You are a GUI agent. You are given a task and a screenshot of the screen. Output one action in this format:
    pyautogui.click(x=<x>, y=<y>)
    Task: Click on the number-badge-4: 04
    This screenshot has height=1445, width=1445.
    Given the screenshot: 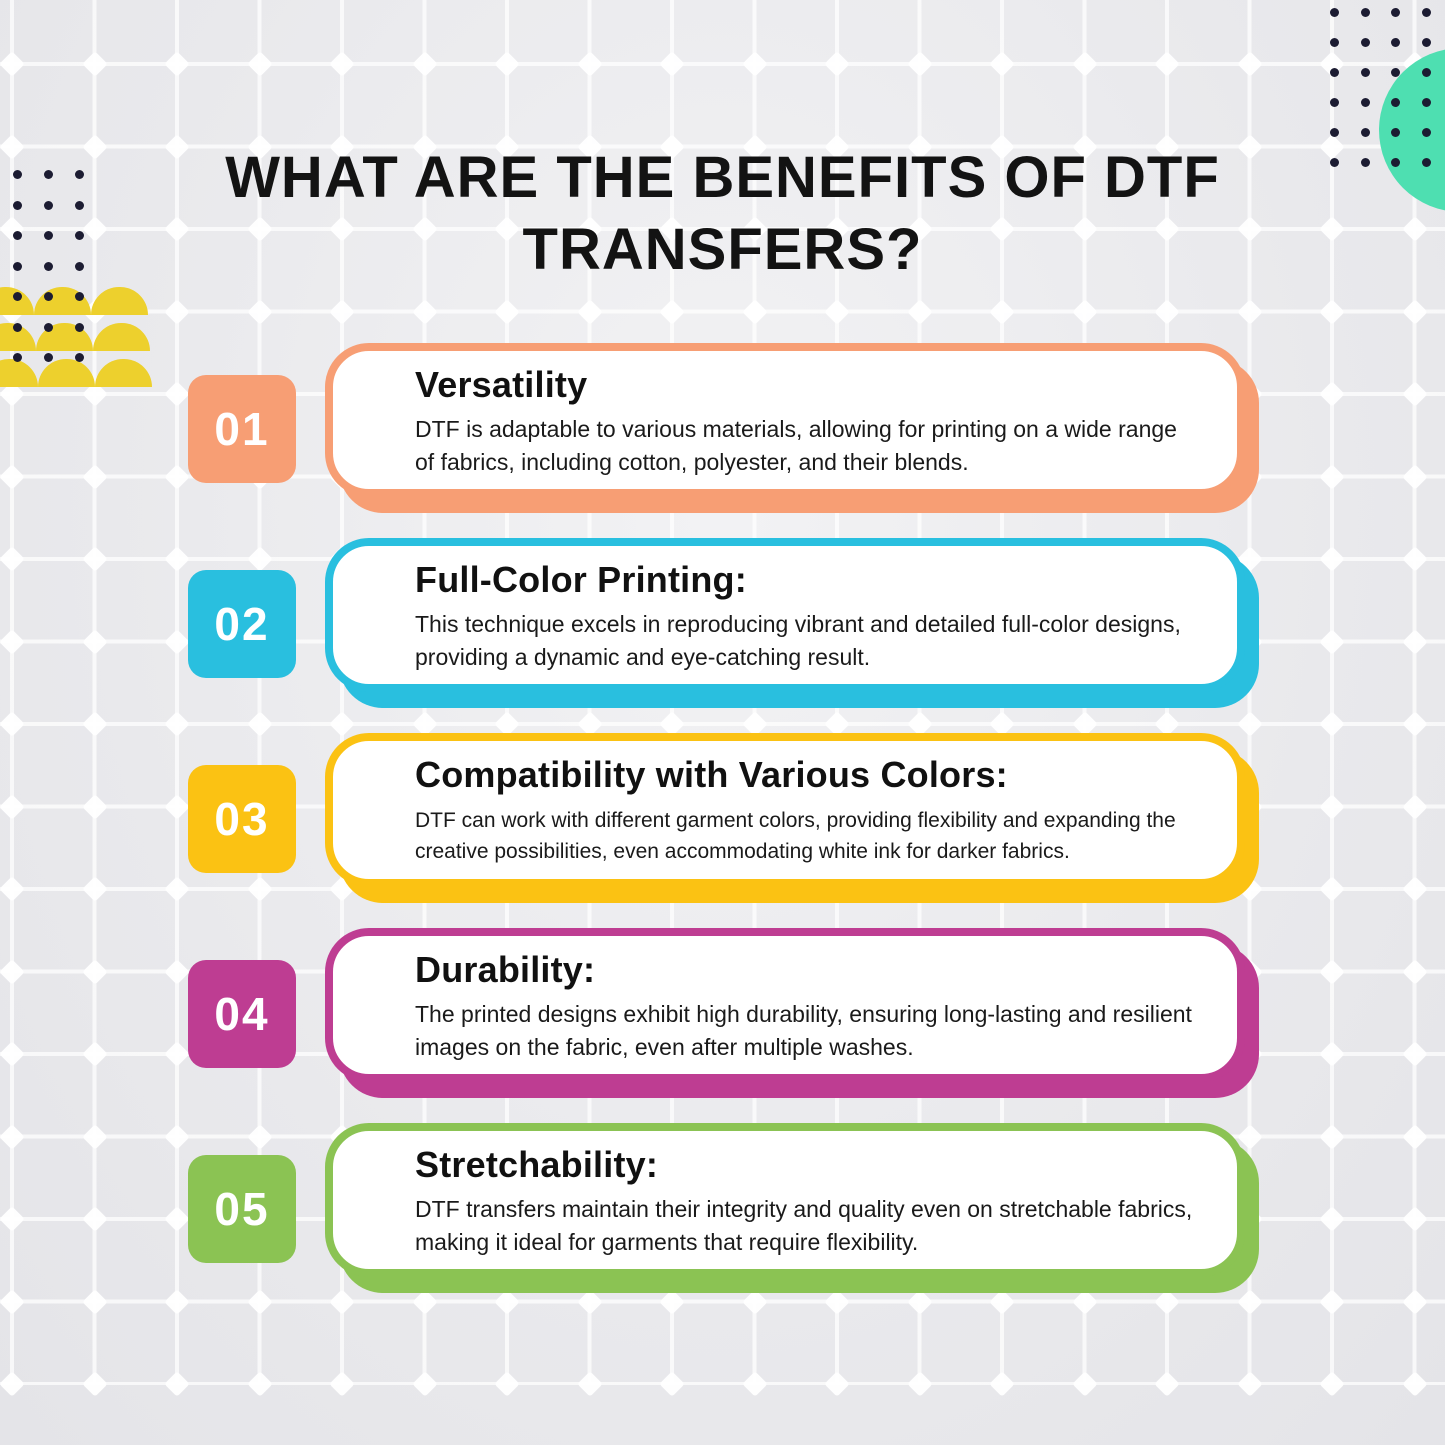 What is the action you would take?
    pyautogui.click(x=242, y=1014)
    